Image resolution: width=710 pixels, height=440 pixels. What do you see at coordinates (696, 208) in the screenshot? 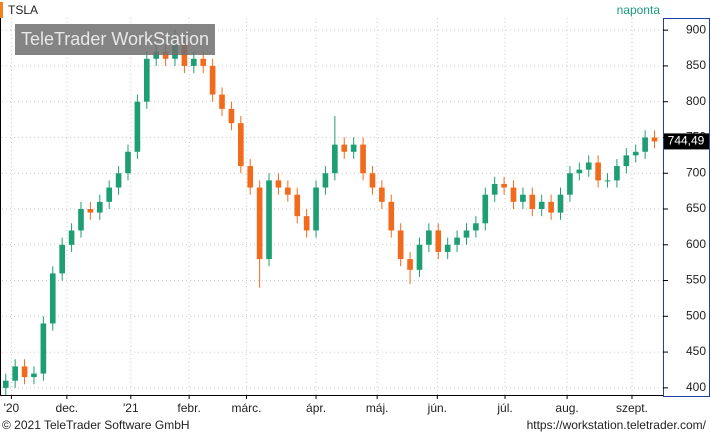
I see `y-tick-label: 650` at bounding box center [696, 208].